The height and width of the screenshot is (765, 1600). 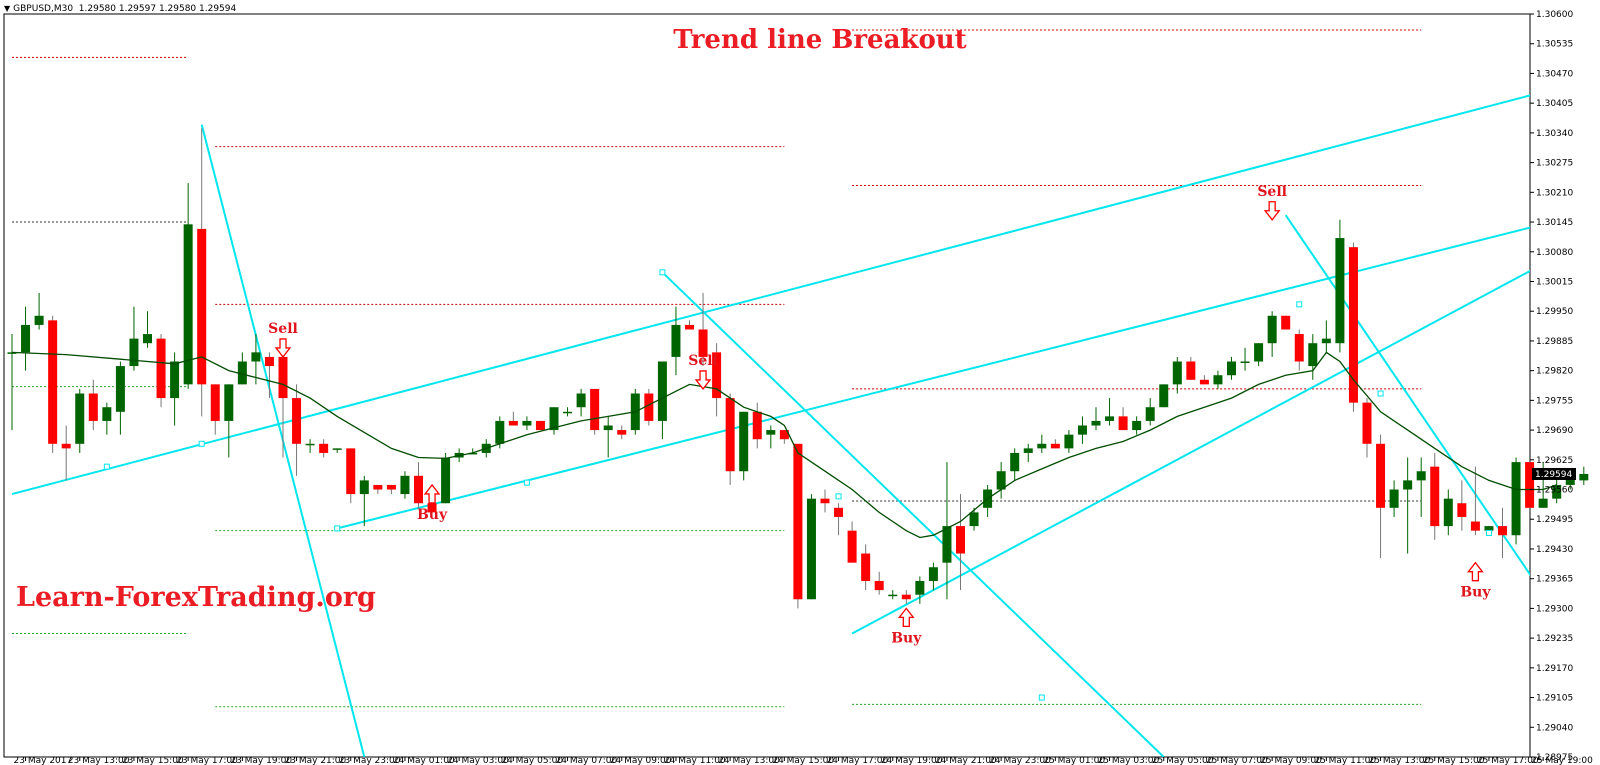 I want to click on y-tick-label: 1.29430, so click(x=1554, y=550).